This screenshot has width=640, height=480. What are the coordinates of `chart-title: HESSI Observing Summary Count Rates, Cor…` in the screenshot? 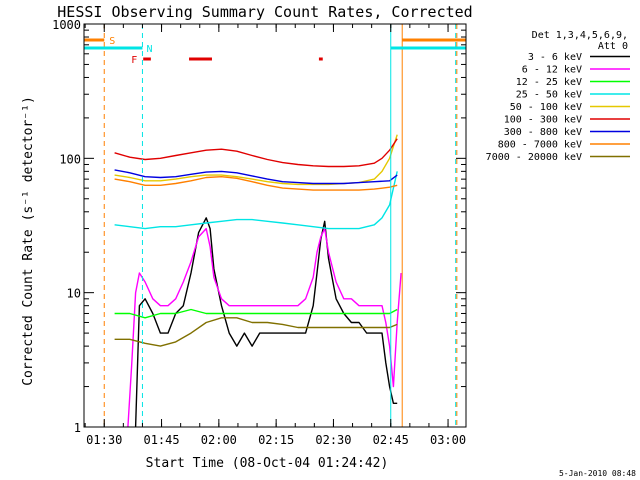 It's located at (264, 12).